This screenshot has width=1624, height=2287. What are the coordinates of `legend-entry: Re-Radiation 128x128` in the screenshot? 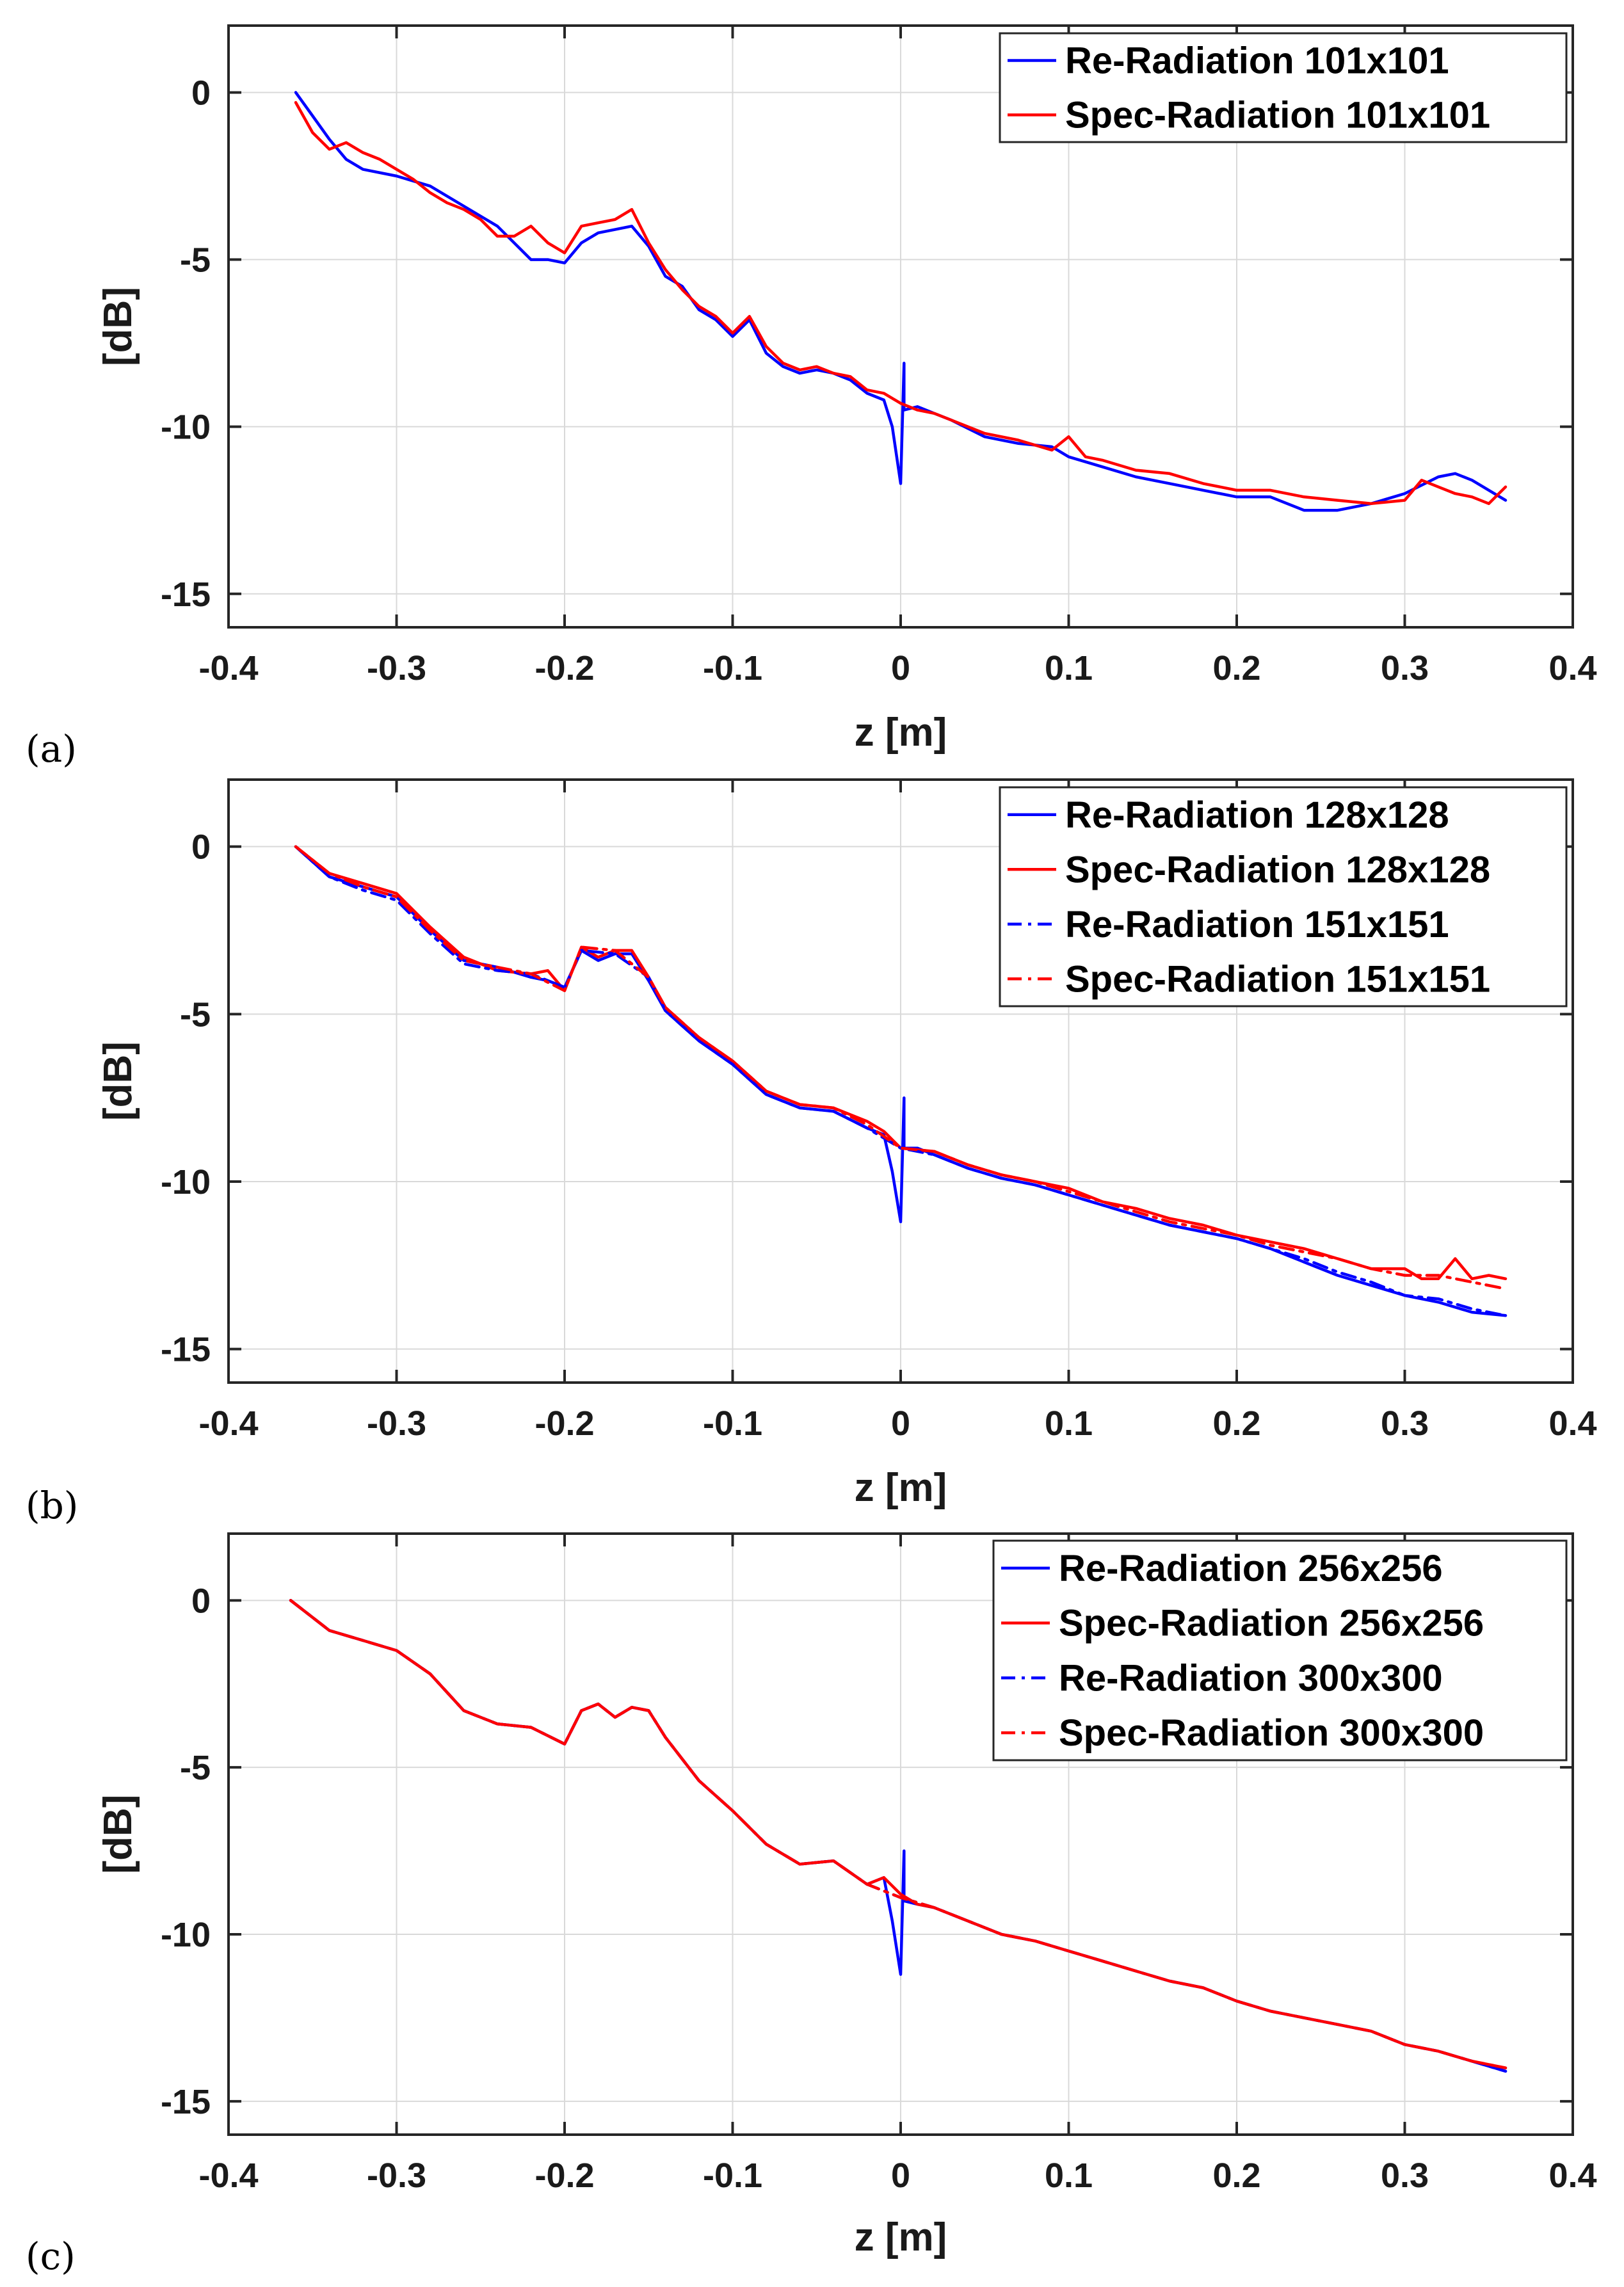 It's located at (1257, 815).